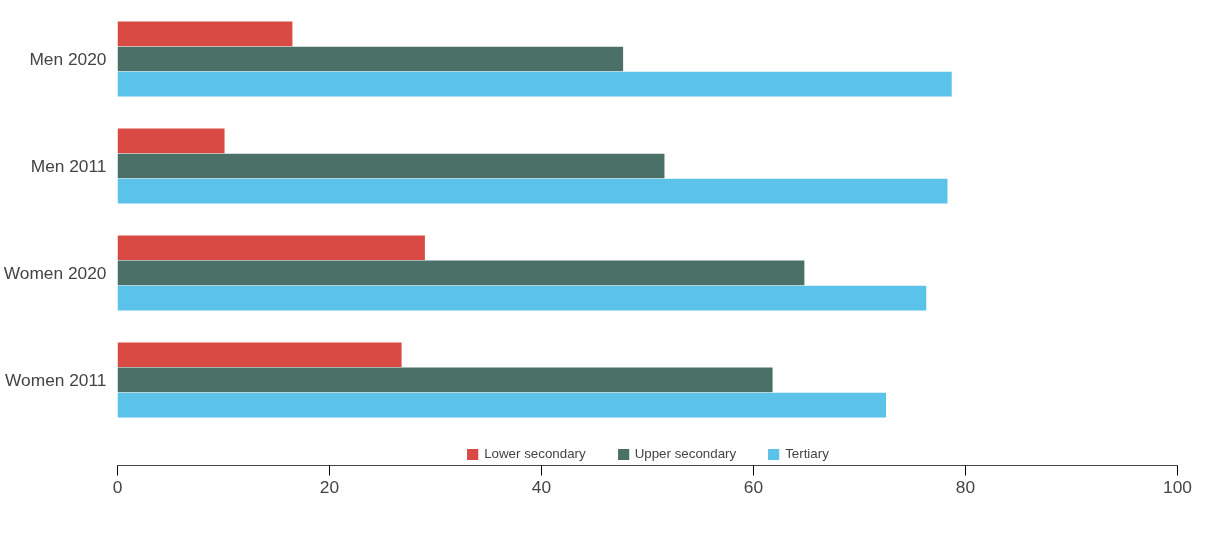  What do you see at coordinates (117, 486) in the screenshot?
I see `x-tick-label: 0` at bounding box center [117, 486].